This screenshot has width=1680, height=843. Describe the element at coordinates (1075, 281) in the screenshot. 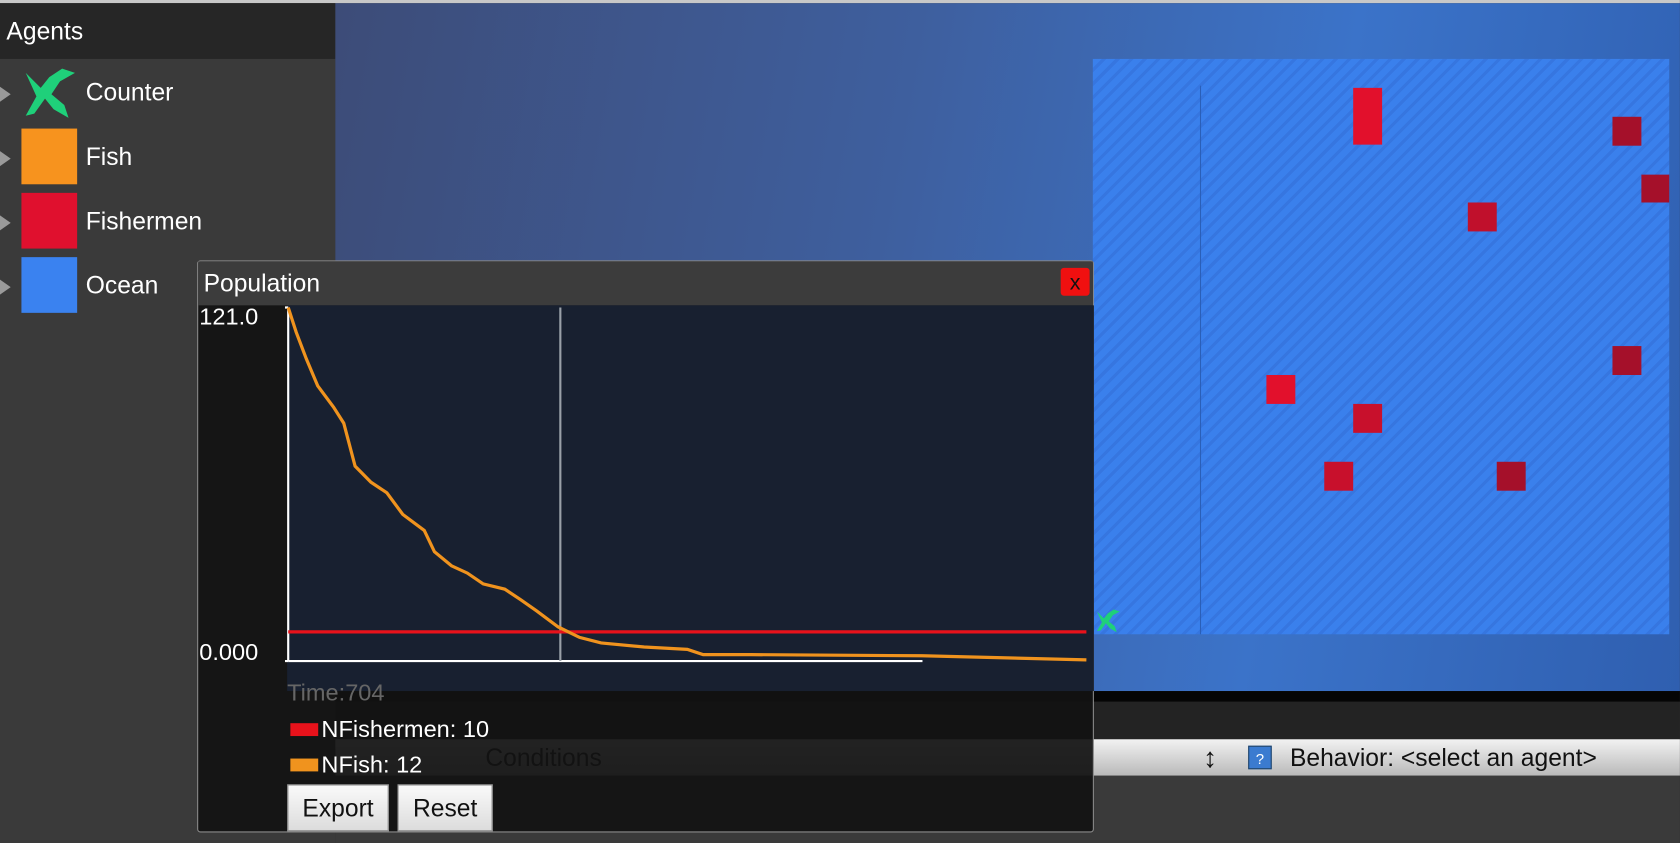

I see `close-button: x` at that location.